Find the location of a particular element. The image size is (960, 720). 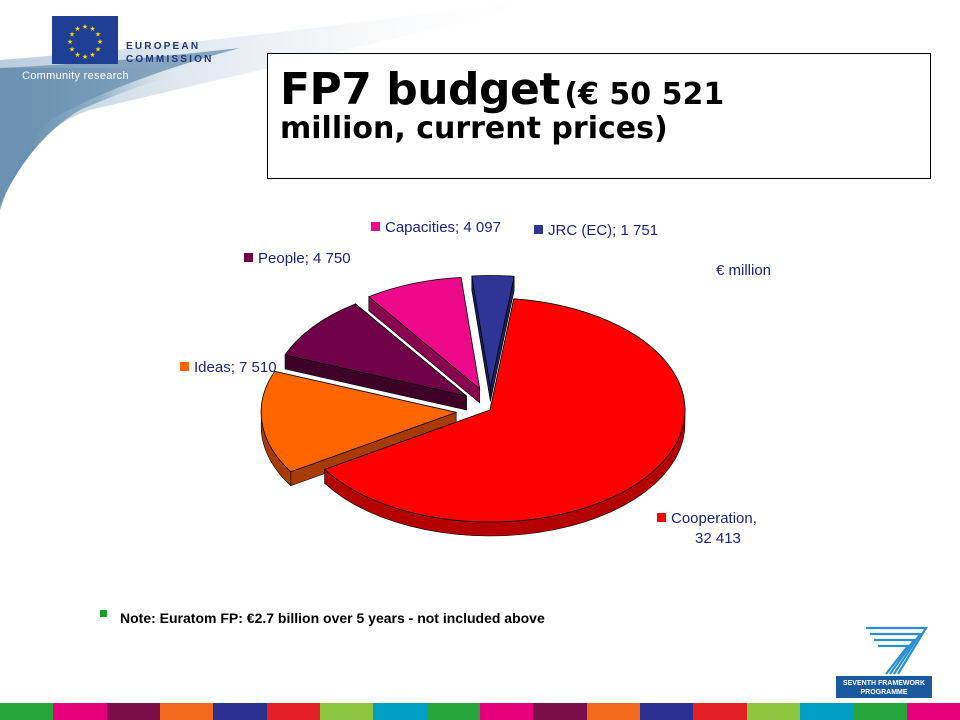

jrc-swatch is located at coordinates (538, 229).